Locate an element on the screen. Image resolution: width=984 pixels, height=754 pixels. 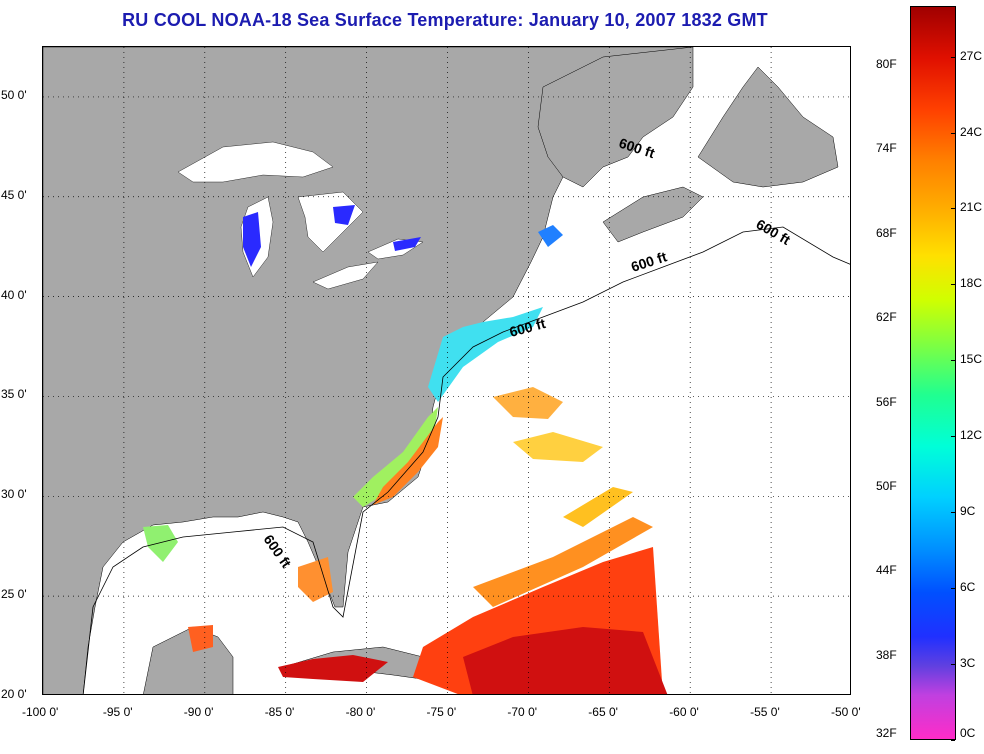
colorbar-celsius-label: 6C is located at coordinates (968, 587).